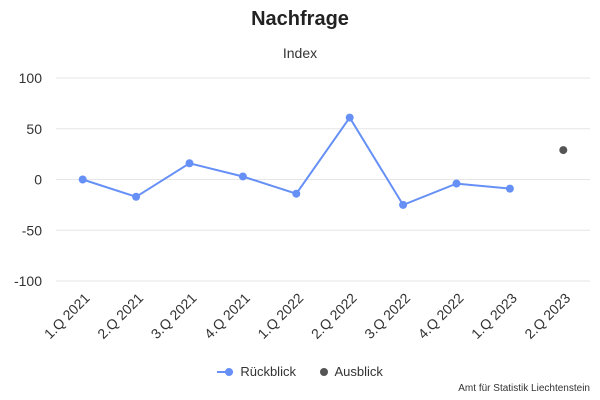  I want to click on legend-label-ausblick: Ausblick, so click(358, 371).